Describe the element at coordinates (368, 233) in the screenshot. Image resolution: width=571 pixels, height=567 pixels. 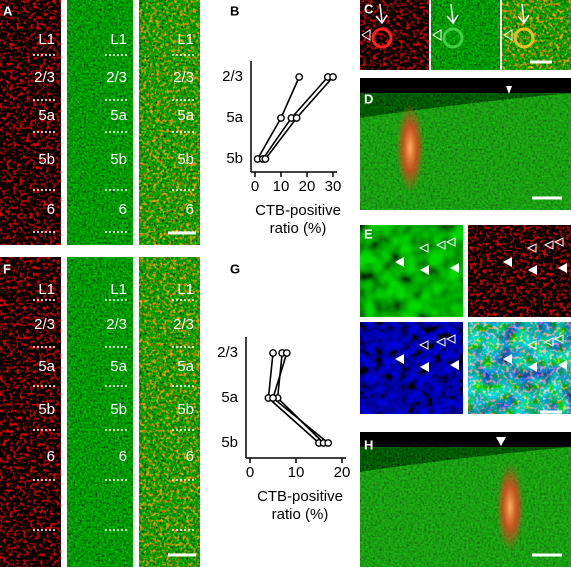
I see `panel-label: E` at that location.